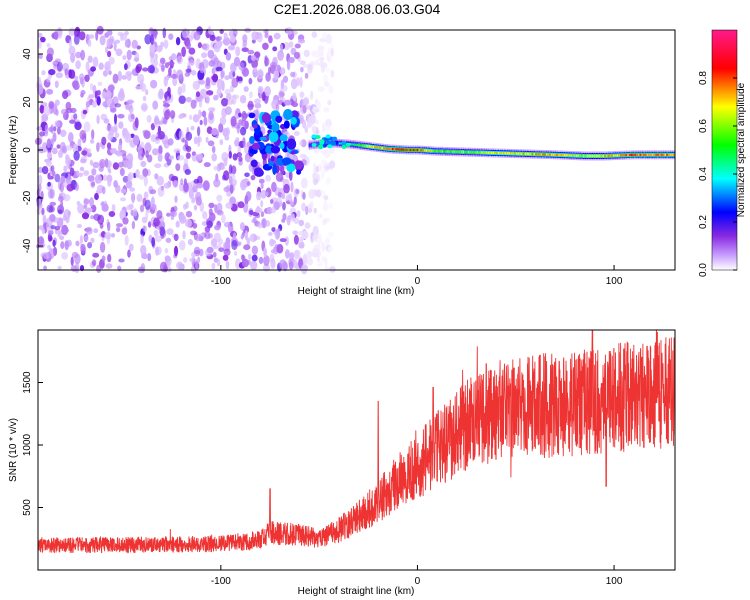  I want to click on colorbar-gradient, so click(724, 150).